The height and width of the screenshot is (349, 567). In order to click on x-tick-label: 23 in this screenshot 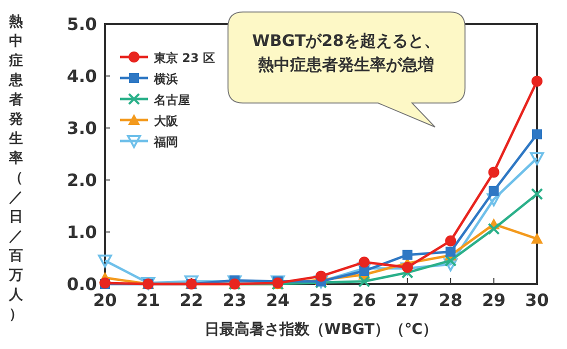, I will do `click(234, 301)`.